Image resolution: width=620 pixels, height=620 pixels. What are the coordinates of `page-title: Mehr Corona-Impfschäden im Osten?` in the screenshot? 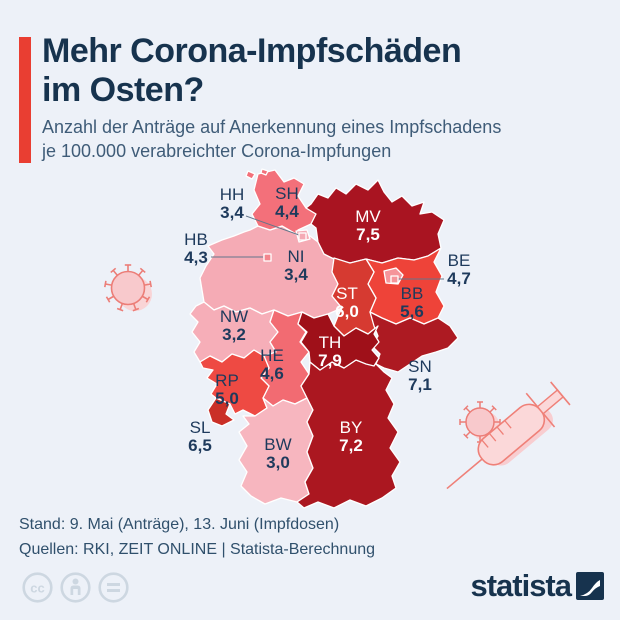 It's located at (252, 71).